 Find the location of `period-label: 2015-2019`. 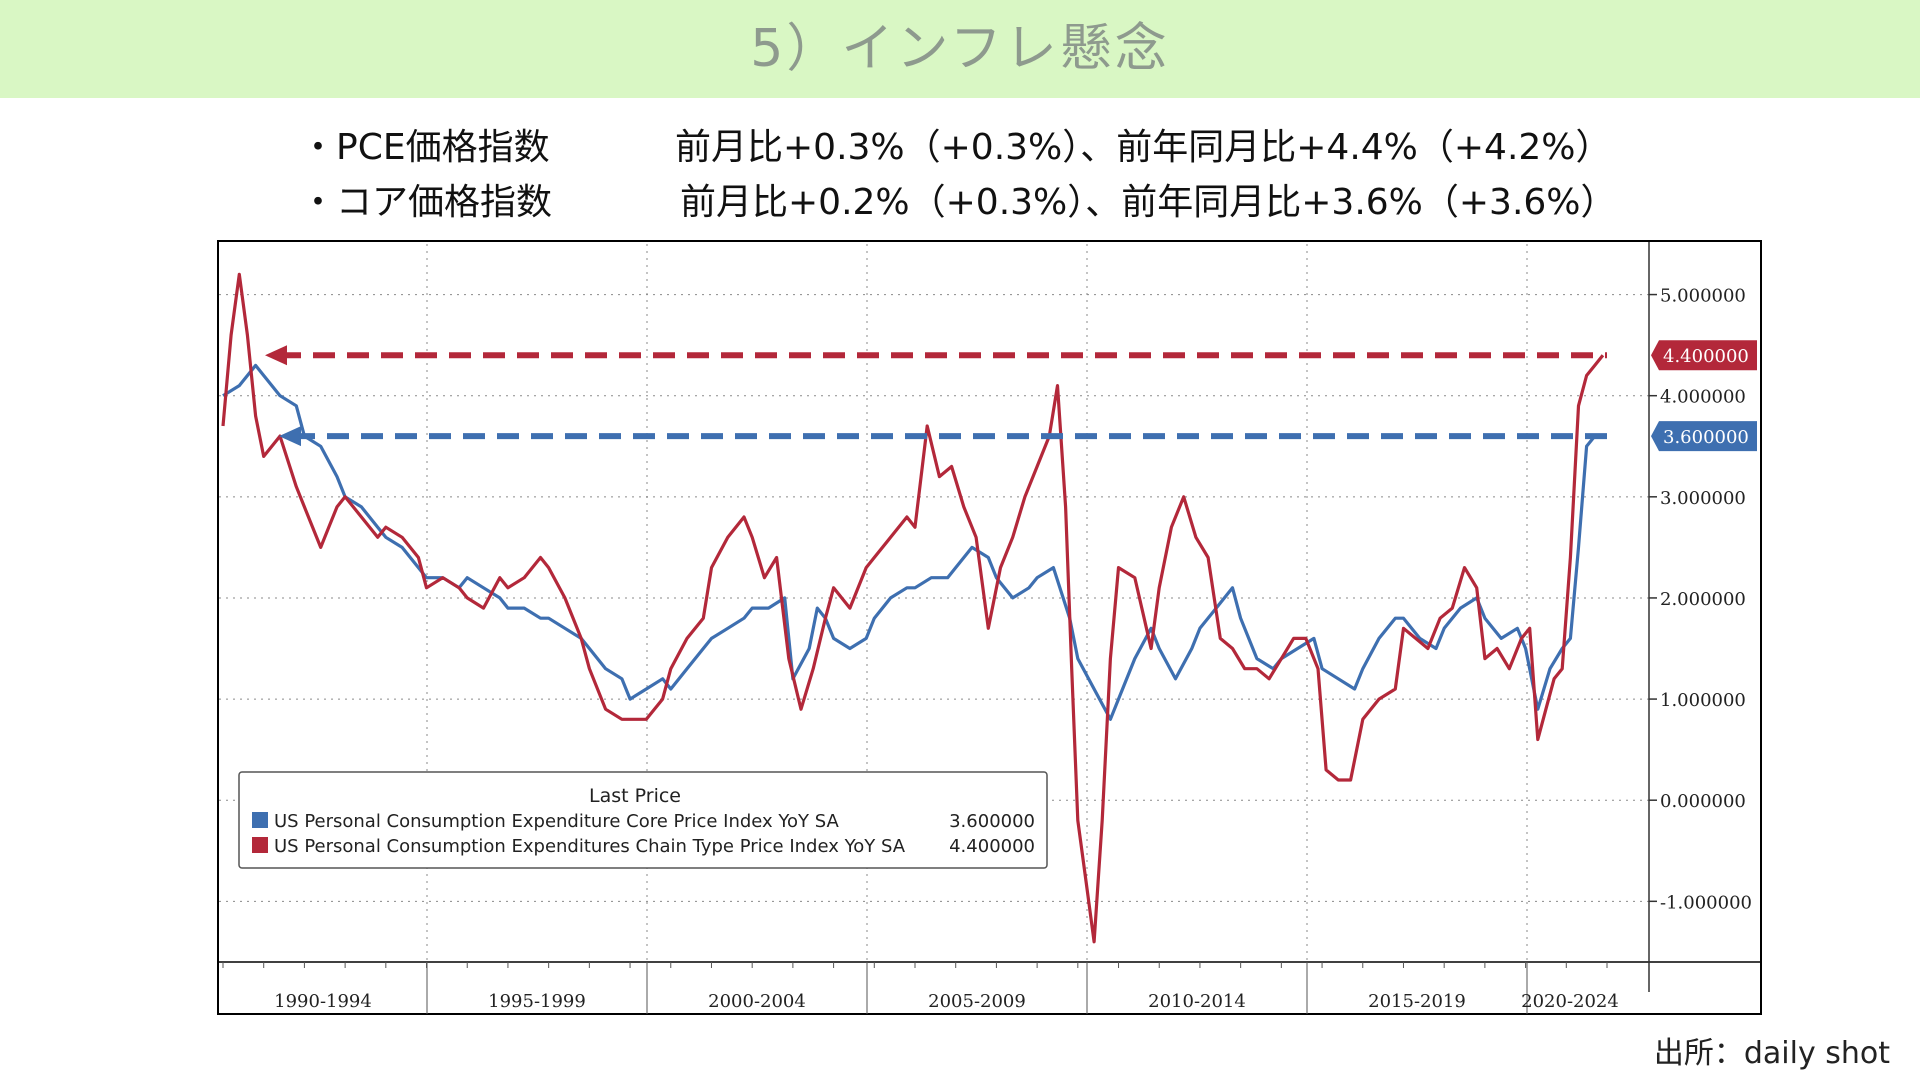

period-label: 2015-2019 is located at coordinates (1417, 1001).